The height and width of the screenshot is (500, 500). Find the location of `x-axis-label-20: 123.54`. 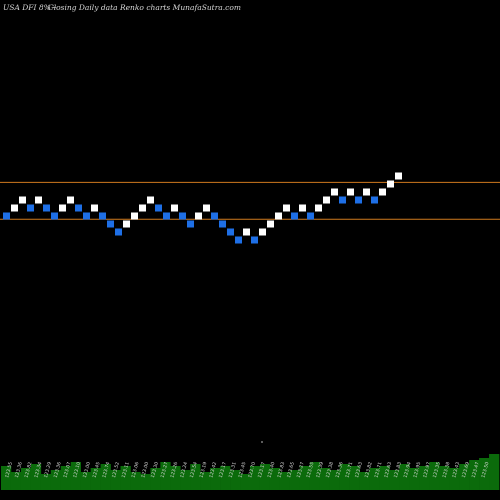

x-axis-label-20: 123.54 is located at coordinates (194, 469).